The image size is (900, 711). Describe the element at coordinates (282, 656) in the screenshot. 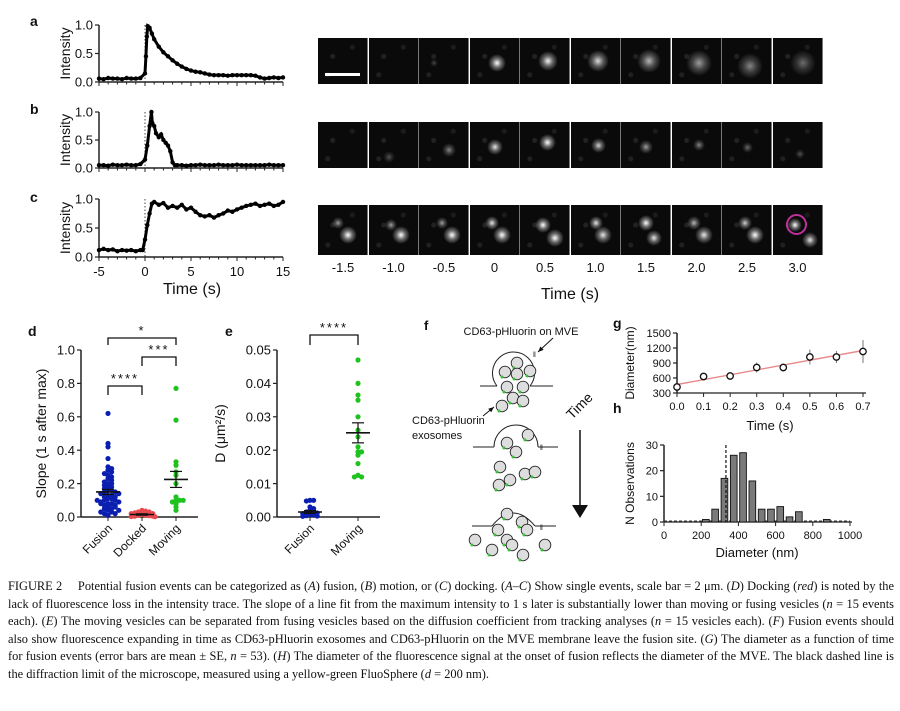

I see `caption-segment: H` at that location.